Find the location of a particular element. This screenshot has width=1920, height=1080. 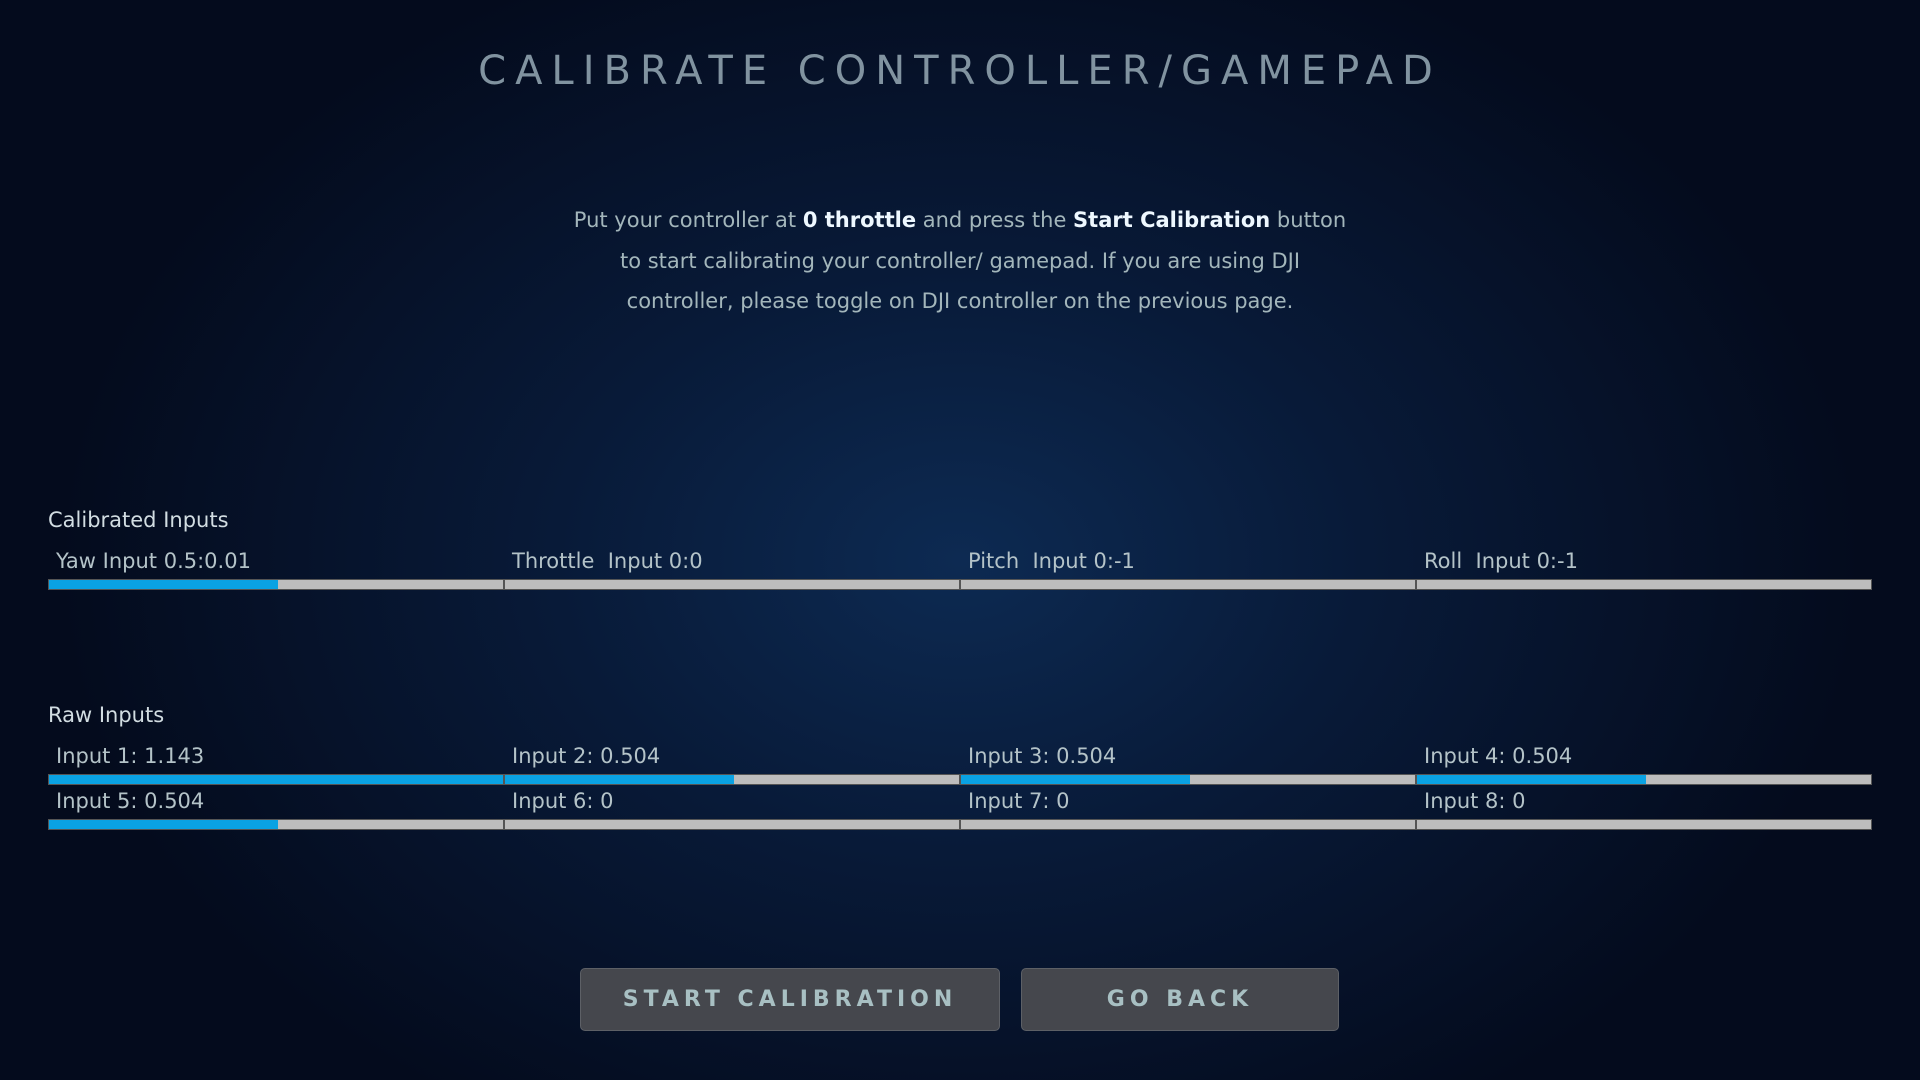

input-label: Input 5: 0.504 is located at coordinates (130, 801).